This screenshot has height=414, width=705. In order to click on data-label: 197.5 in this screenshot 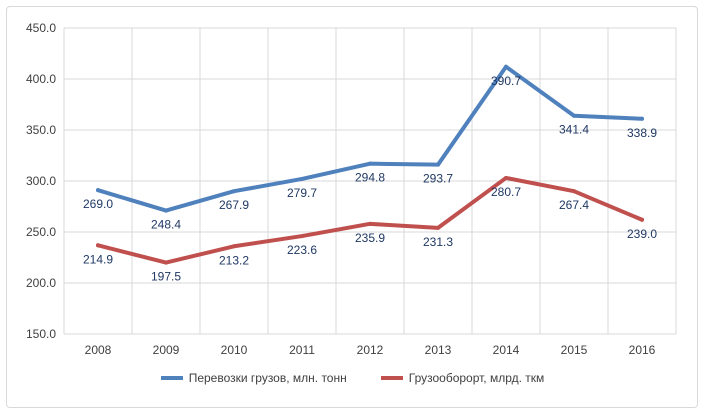, I will do `click(166, 277)`.